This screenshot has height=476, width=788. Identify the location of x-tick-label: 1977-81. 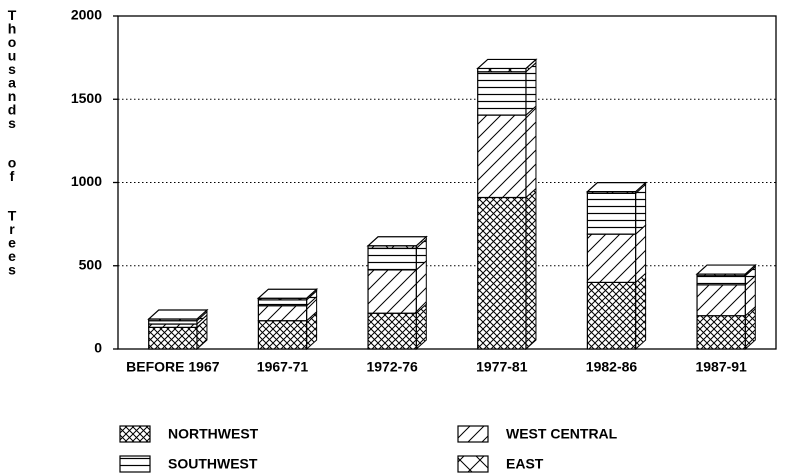
(502, 367).